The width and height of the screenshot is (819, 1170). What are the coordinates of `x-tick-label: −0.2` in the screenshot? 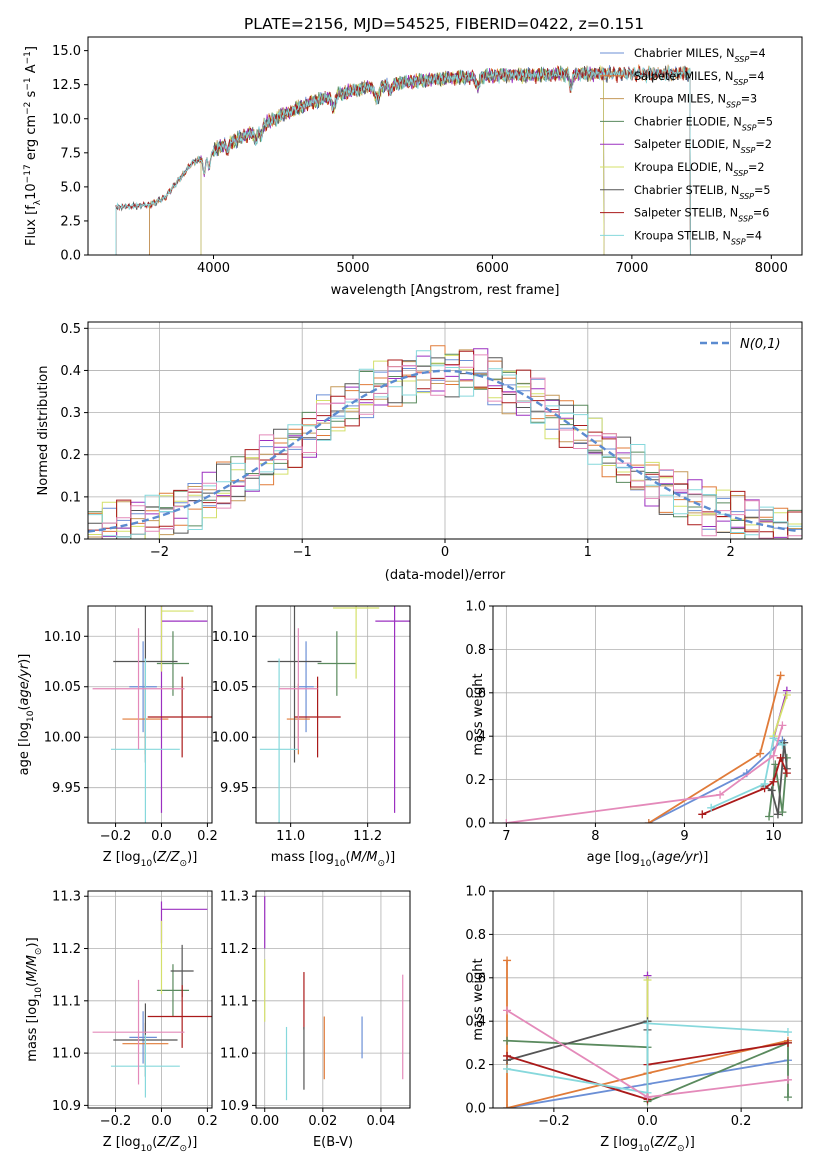 It's located at (554, 1121).